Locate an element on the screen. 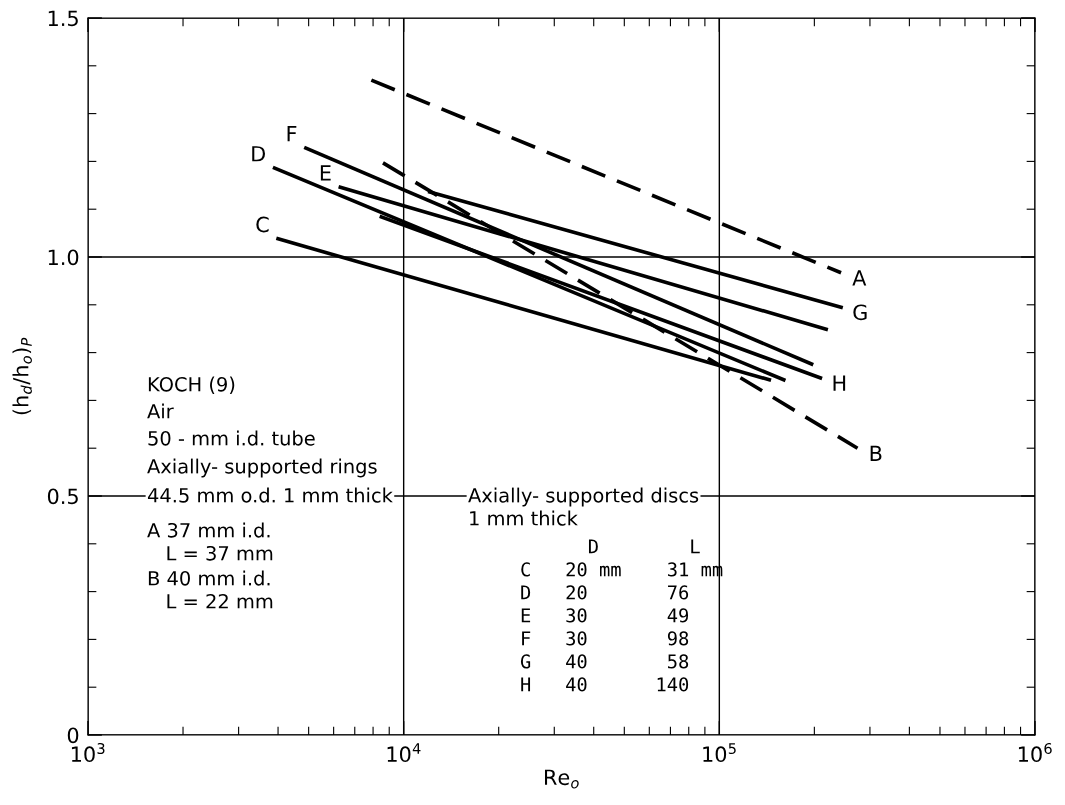 The height and width of the screenshot is (805, 1065). series-label: B is located at coordinates (876, 453).